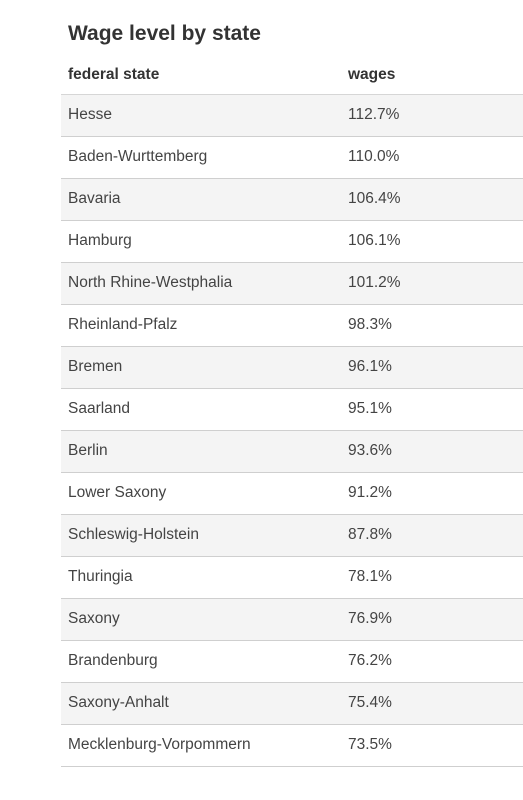 The image size is (523, 800). What do you see at coordinates (432, 325) in the screenshot?
I see `wage-cell: 98.3%` at bounding box center [432, 325].